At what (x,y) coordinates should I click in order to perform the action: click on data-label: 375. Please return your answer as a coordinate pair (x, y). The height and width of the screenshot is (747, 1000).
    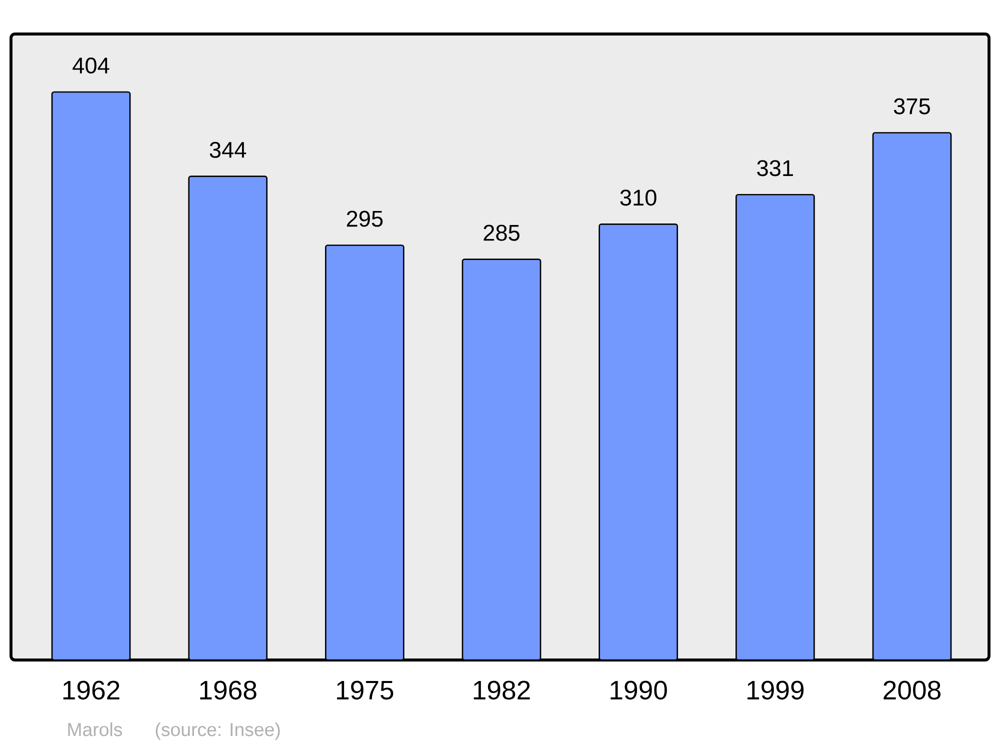
    Looking at the image, I should click on (912, 106).